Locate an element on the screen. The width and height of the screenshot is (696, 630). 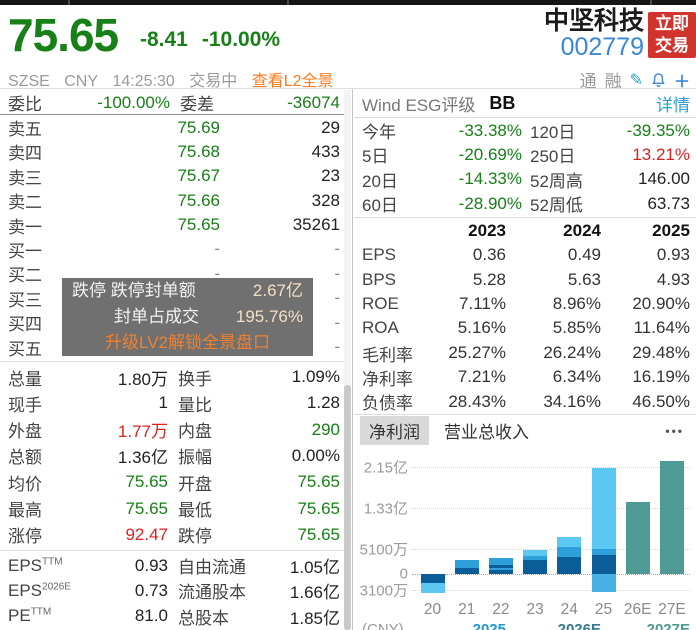
trade-now-button: 立即 交易 is located at coordinates (672, 35).